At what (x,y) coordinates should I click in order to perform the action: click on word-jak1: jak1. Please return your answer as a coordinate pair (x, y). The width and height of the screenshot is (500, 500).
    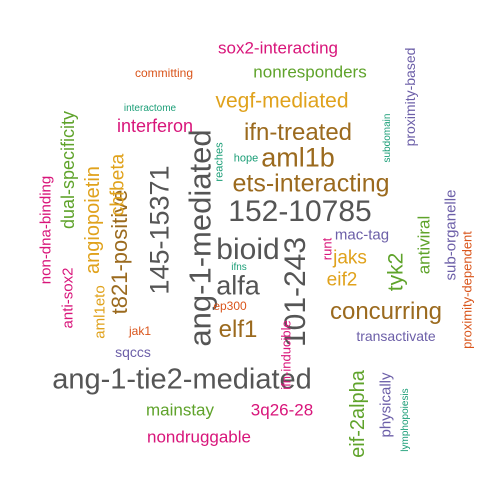
    Looking at the image, I should click on (140, 331).